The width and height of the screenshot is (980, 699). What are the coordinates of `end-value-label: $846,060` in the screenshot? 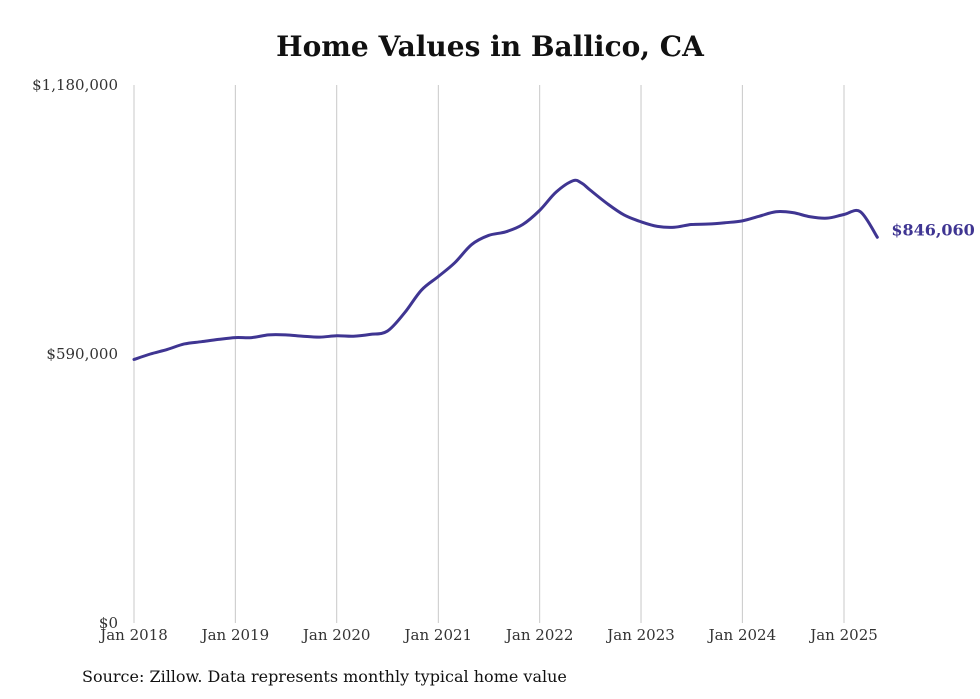 It's located at (933, 229).